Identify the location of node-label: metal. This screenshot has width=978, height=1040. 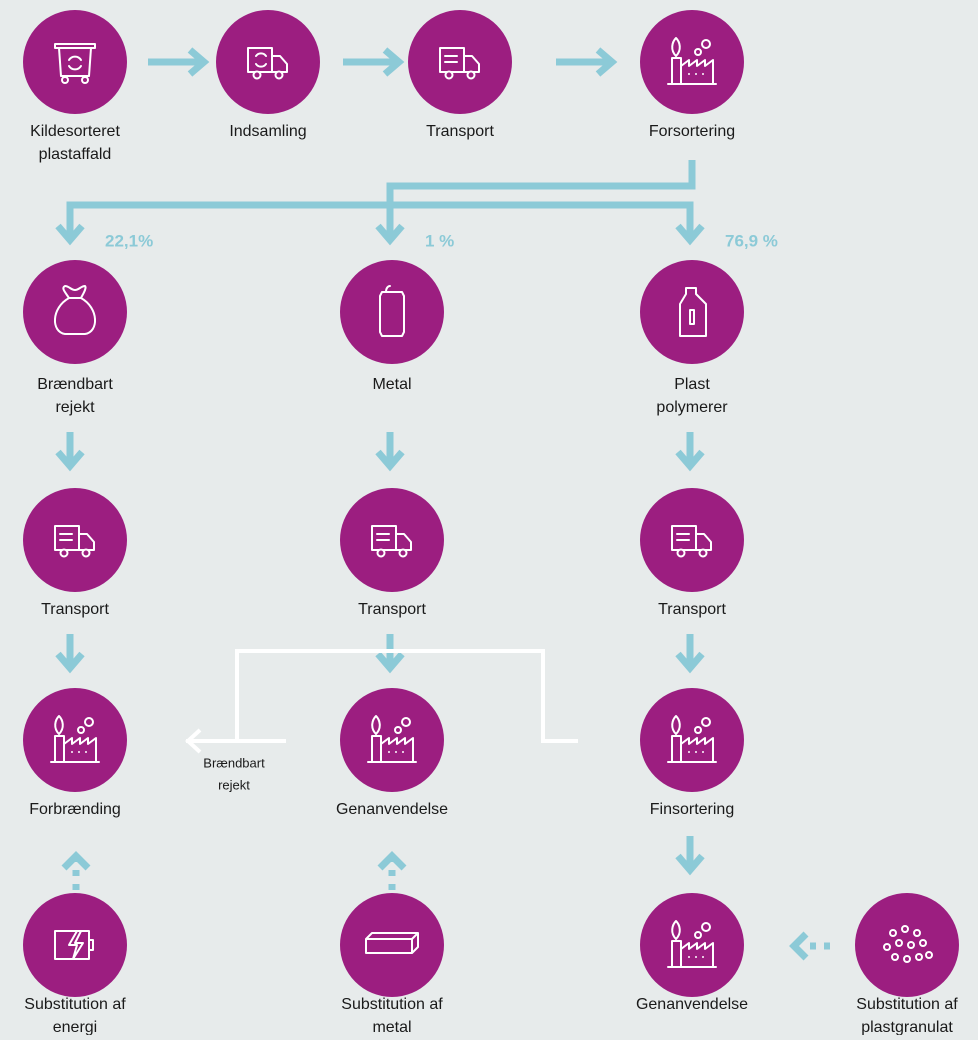
(391, 1027).